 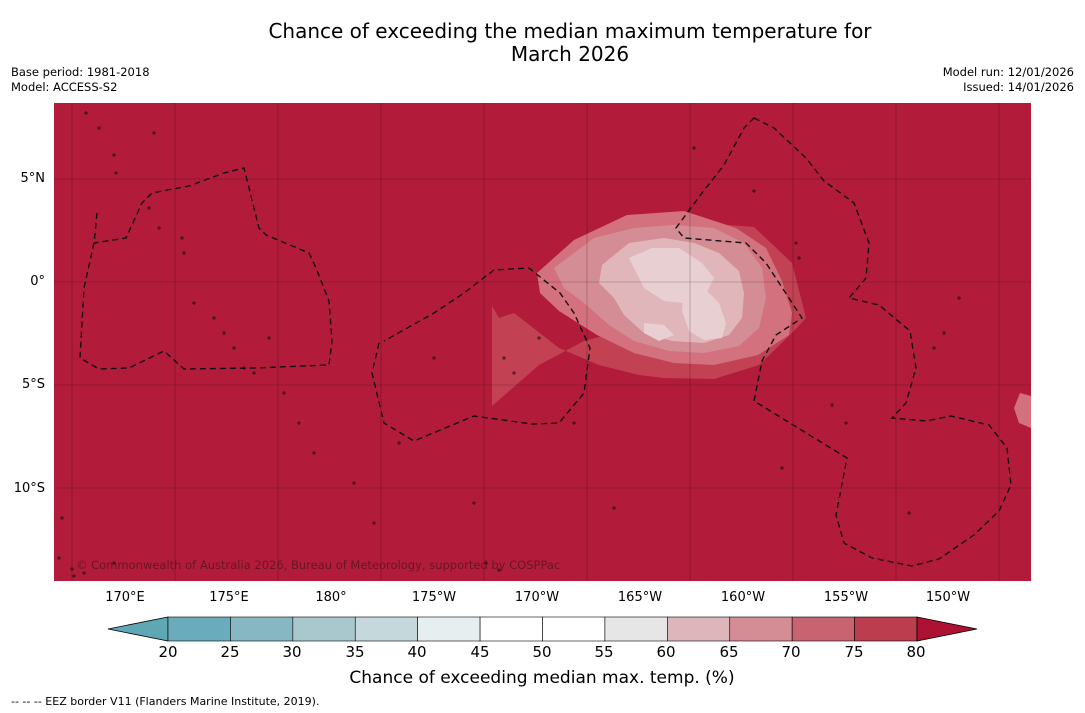 What do you see at coordinates (947, 629) in the screenshot?
I see `colorbar-over-arrow` at bounding box center [947, 629].